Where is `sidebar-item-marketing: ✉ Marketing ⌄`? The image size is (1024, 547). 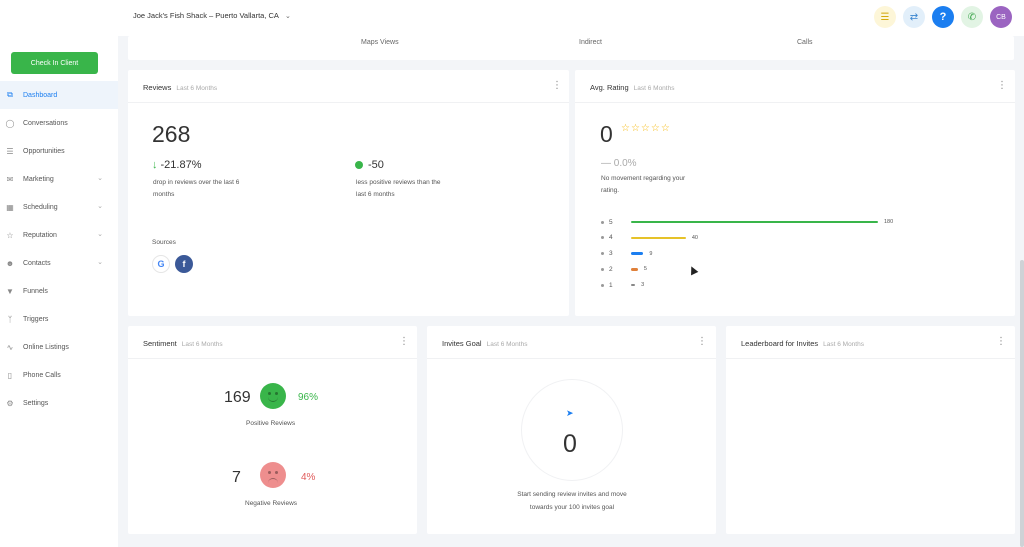 sidebar-item-marketing: ✉ Marketing ⌄ is located at coordinates (59, 179).